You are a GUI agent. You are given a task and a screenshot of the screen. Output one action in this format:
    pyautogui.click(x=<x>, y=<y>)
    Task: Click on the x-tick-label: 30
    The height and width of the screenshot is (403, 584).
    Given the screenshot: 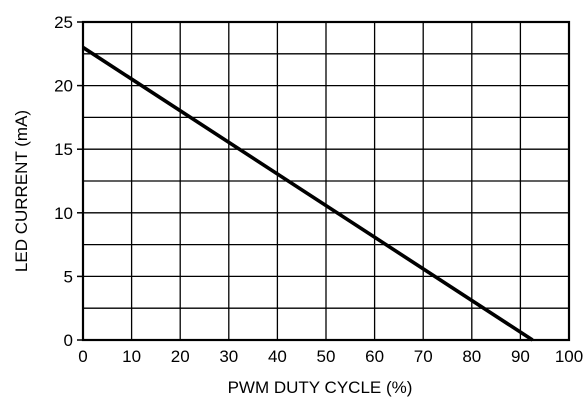 What is the action you would take?
    pyautogui.click(x=228, y=356)
    